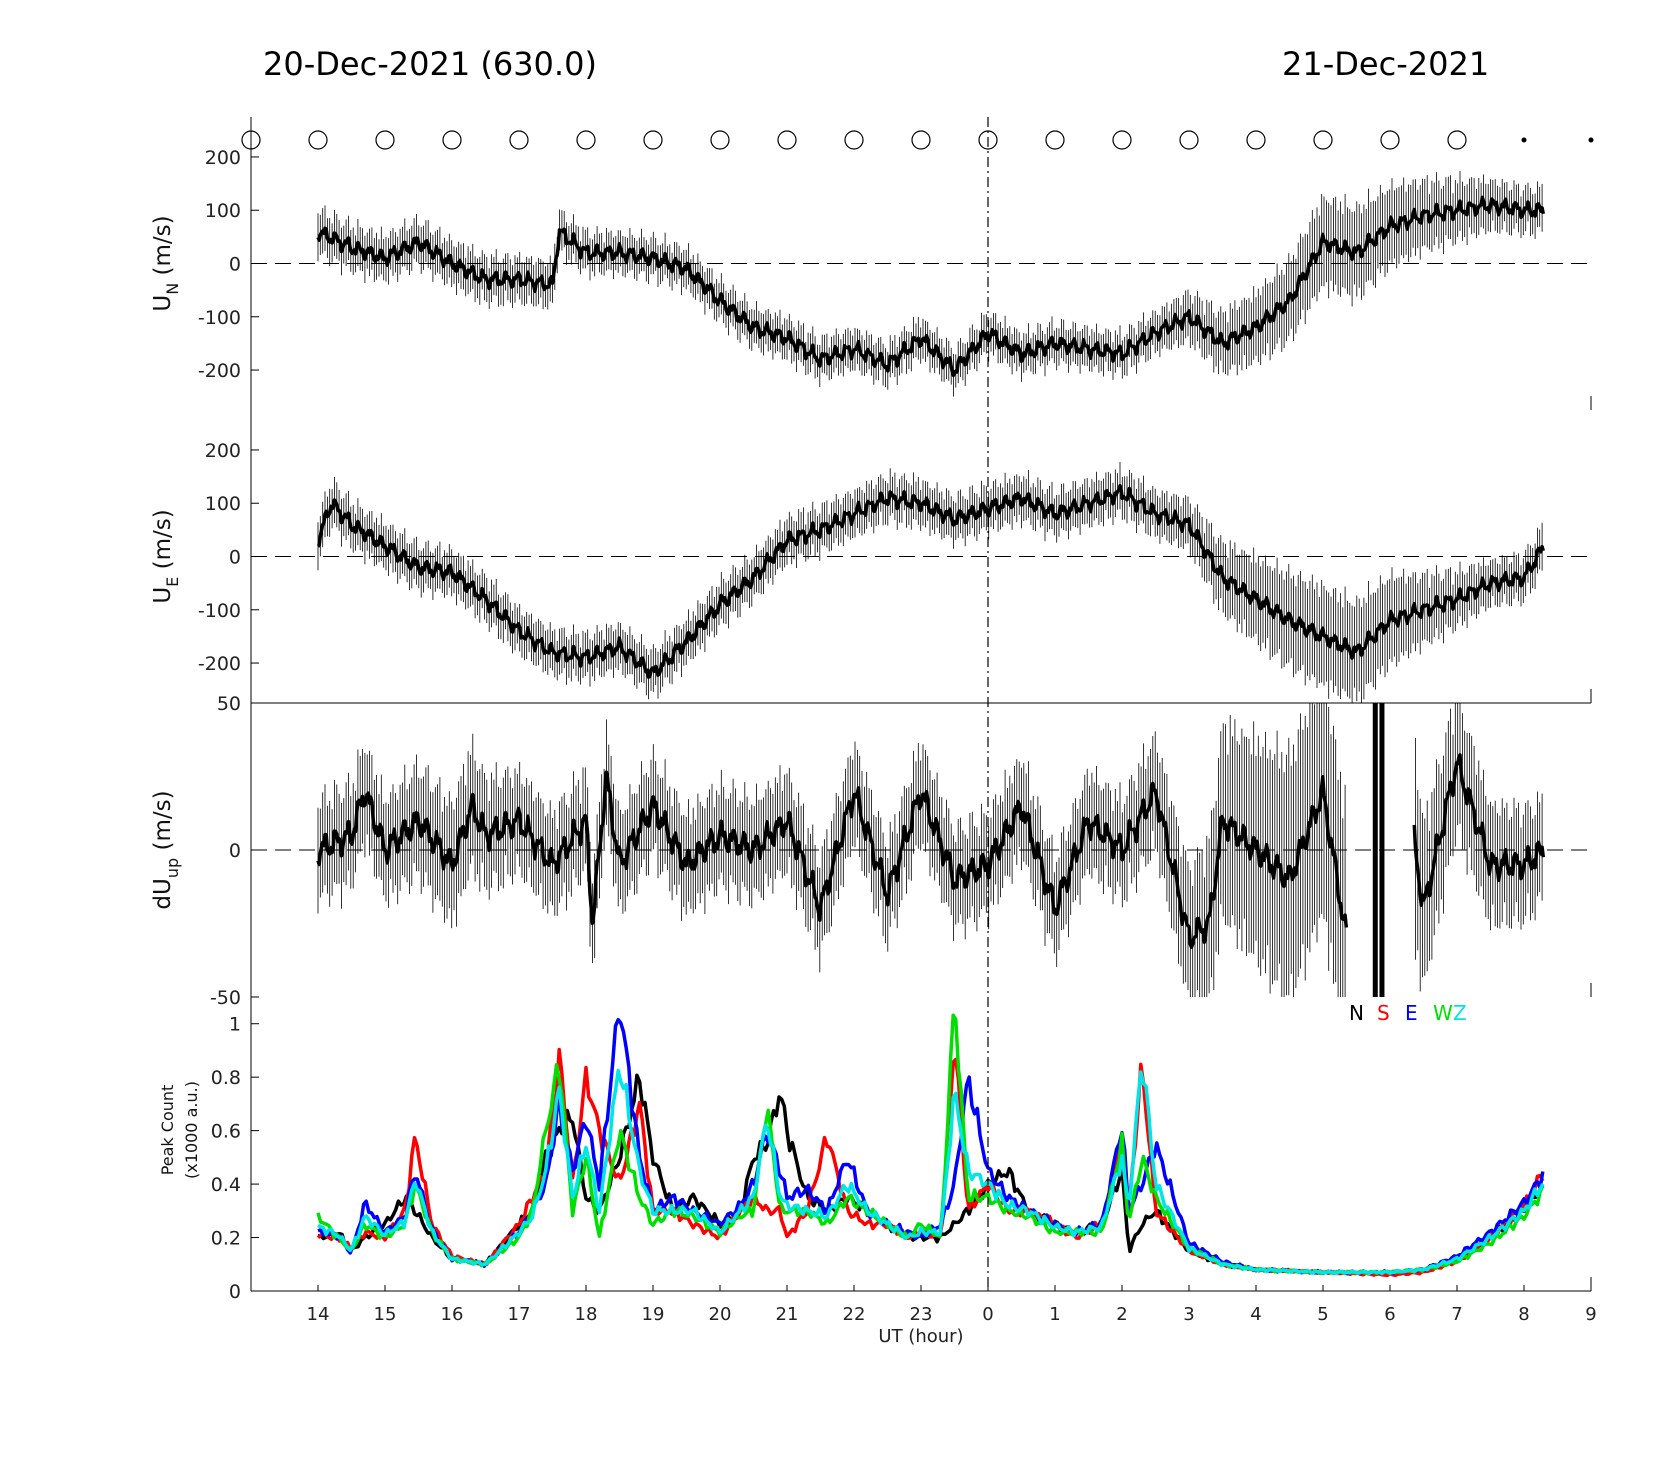 This screenshot has width=1667, height=1458. Describe the element at coordinates (787, 1314) in the screenshot. I see `x-tick-label: 21` at that location.